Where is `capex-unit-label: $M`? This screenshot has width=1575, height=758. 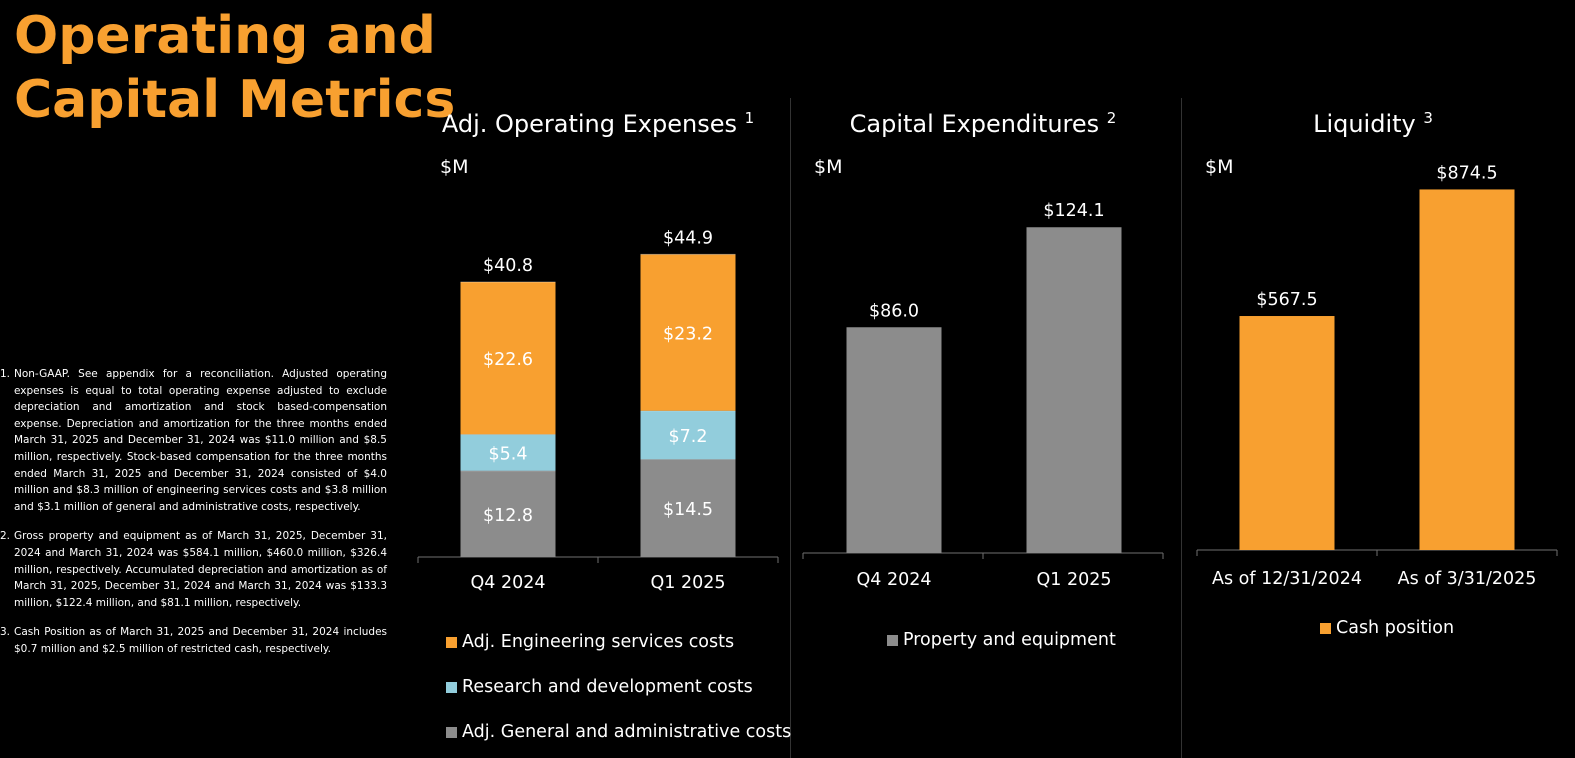
capex-unit-label: $M is located at coordinates (828, 167).